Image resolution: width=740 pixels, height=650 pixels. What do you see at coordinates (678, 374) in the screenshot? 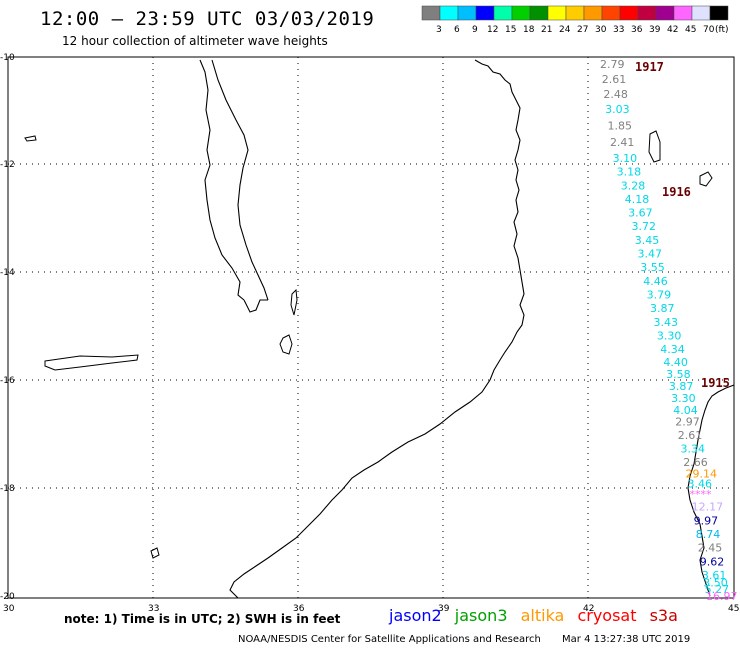
I see `swh-value: 3.58` at bounding box center [678, 374].